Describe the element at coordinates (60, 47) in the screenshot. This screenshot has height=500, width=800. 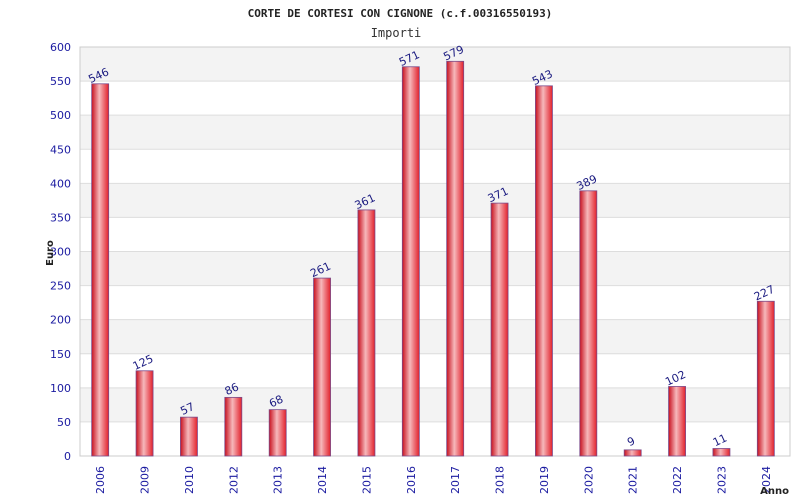
I see `y-tick-label: 600` at that location.